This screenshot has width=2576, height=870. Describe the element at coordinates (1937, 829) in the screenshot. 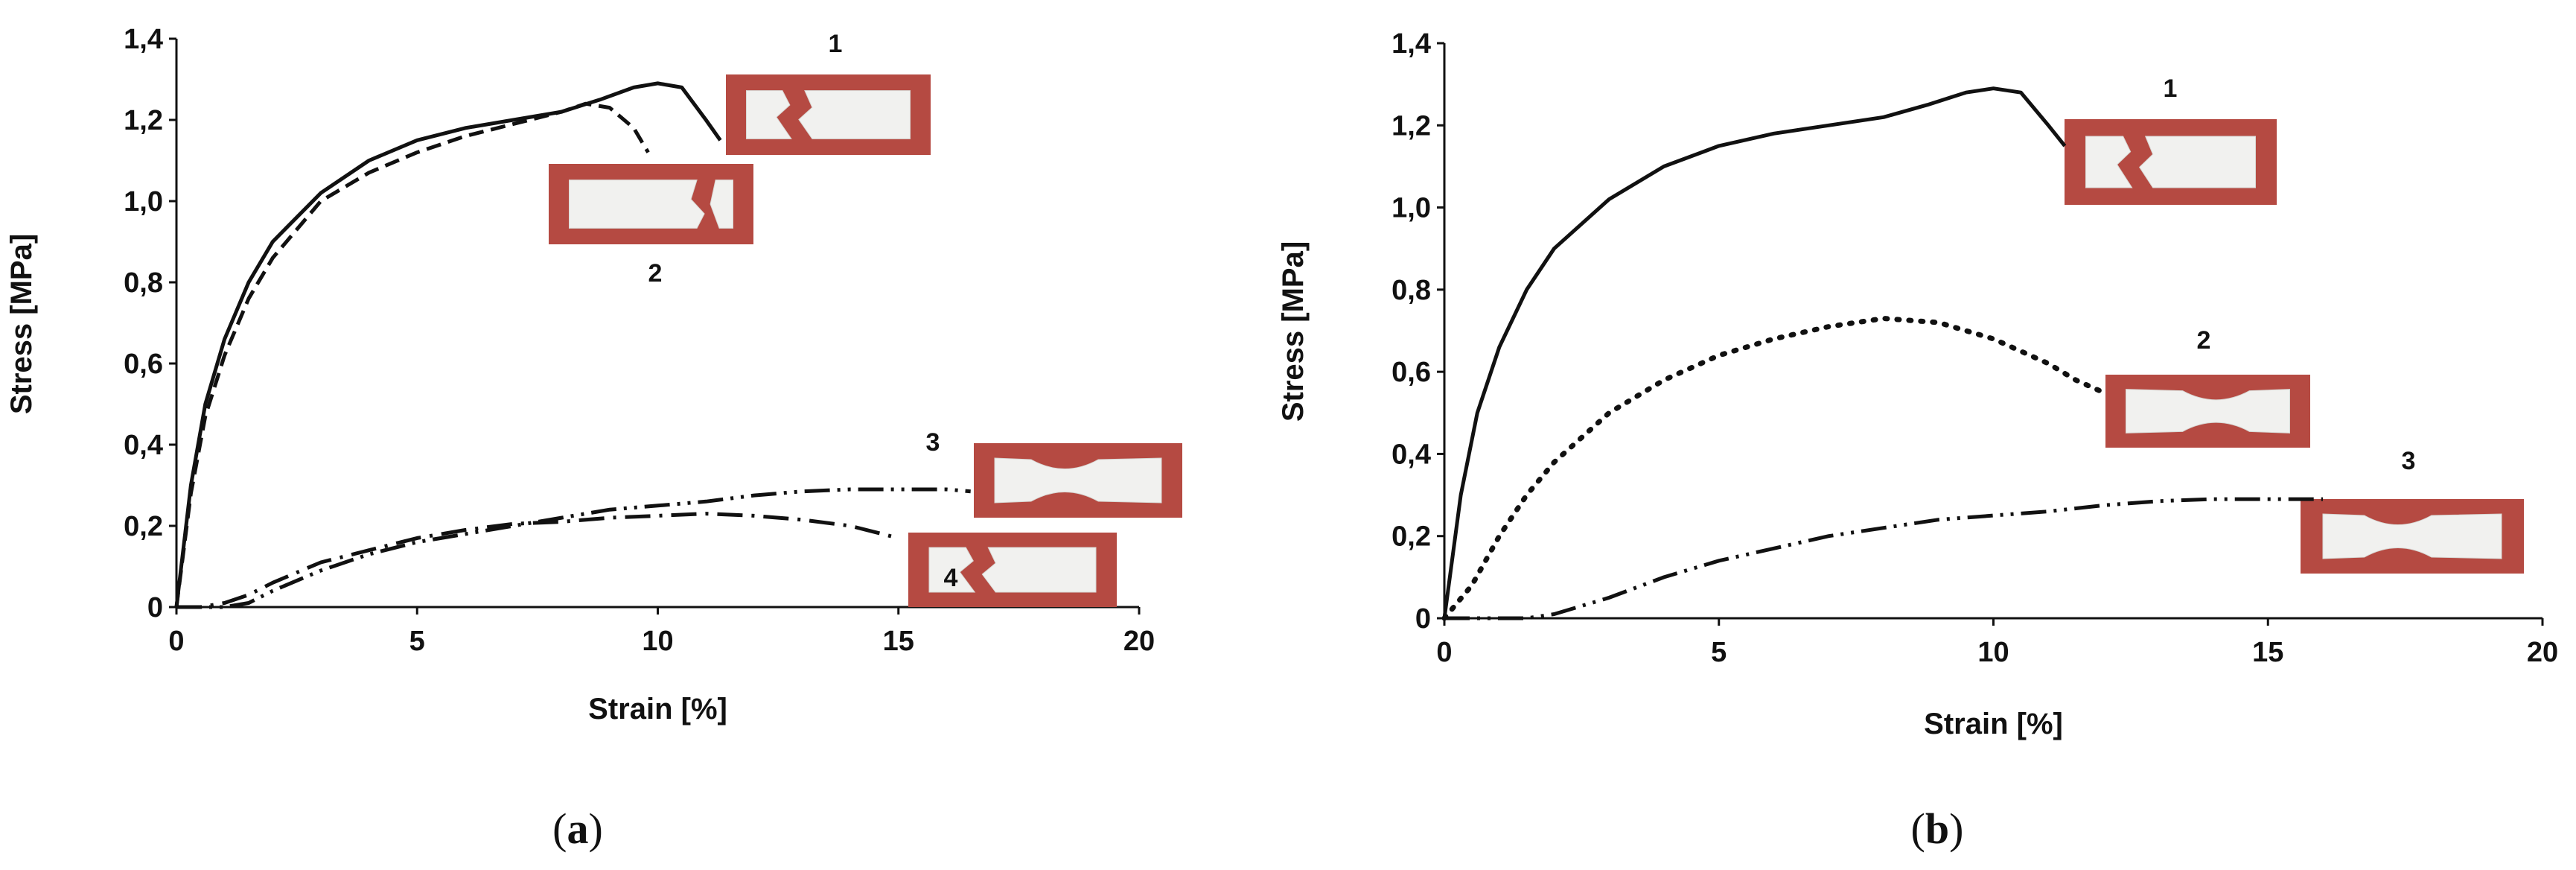

I see `panel-caption: (b)` at that location.